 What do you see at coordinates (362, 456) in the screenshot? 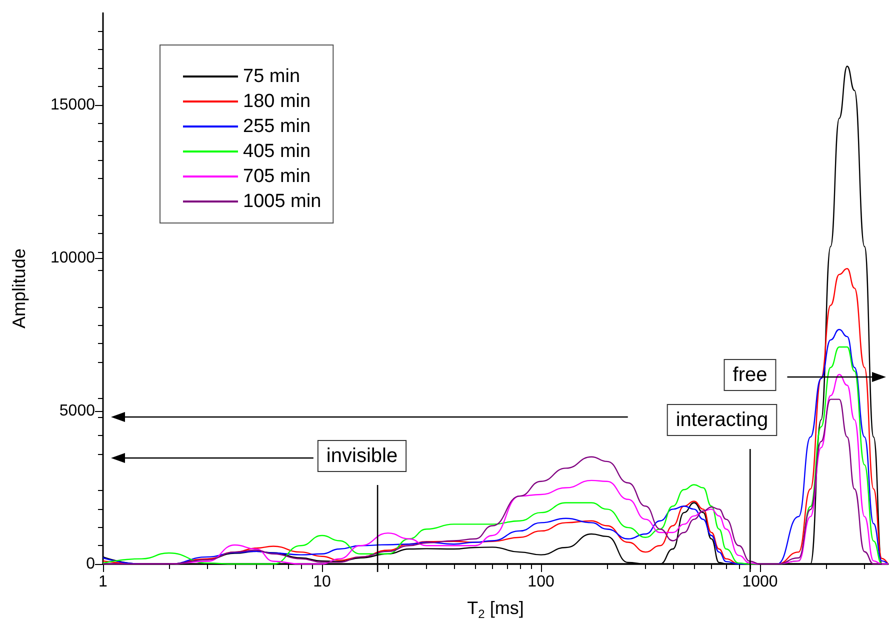
I see `annotation: invisible` at bounding box center [362, 456].